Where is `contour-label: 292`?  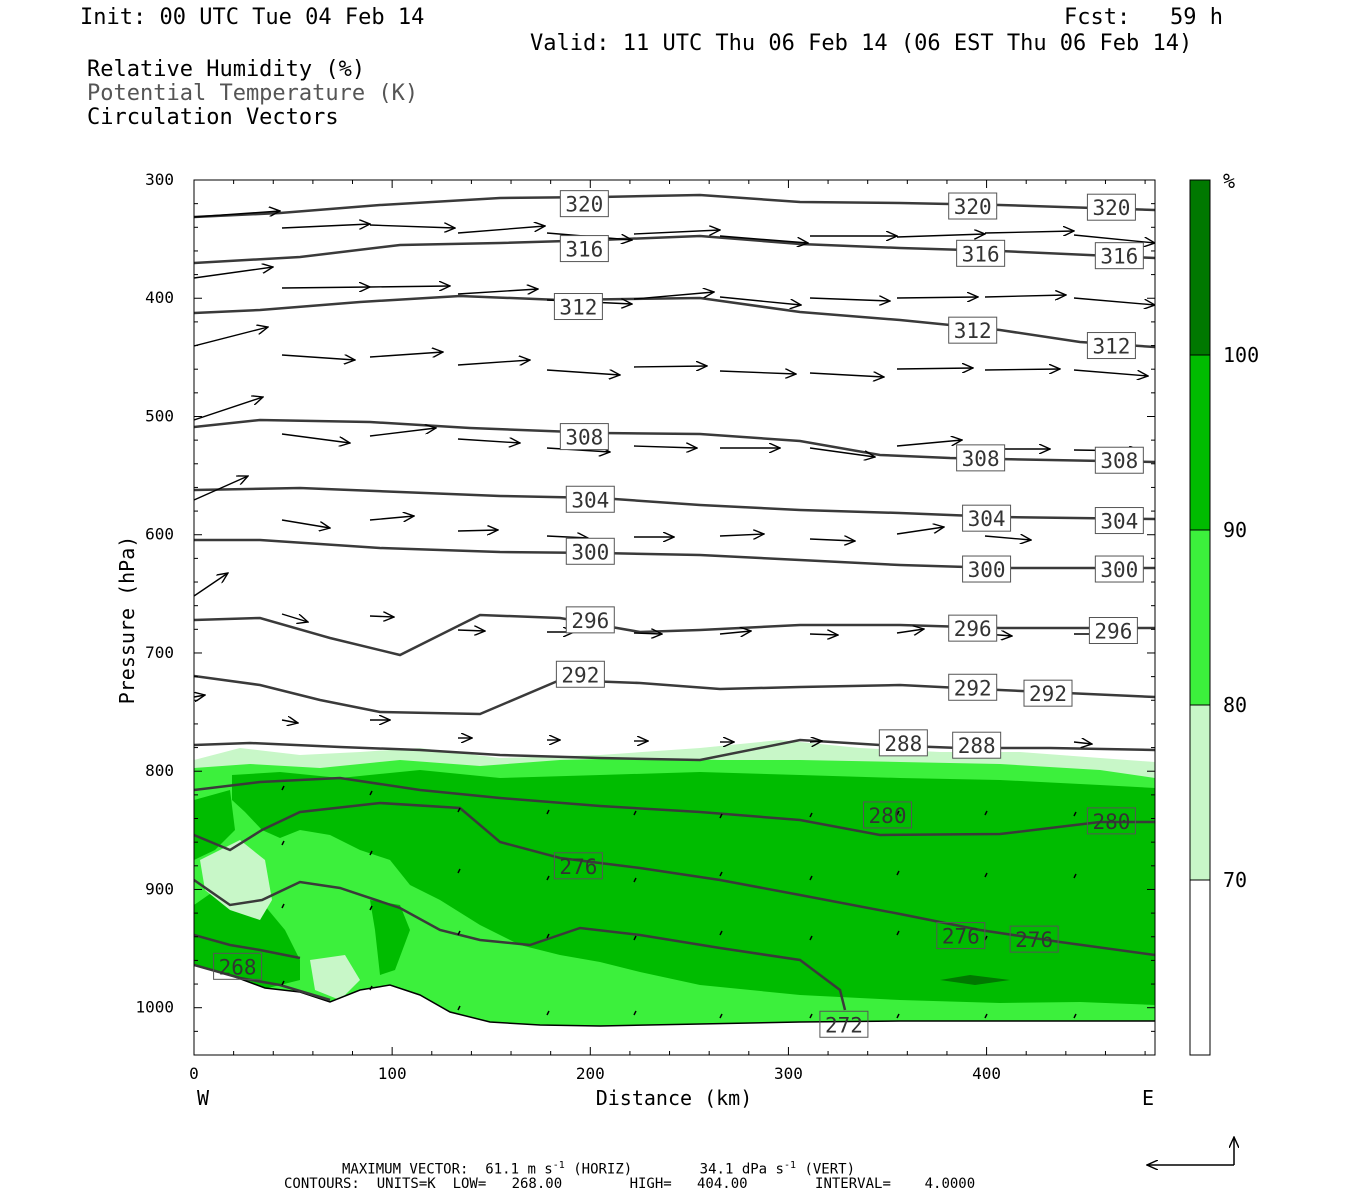
contour-label: 292 is located at coordinates (973, 687).